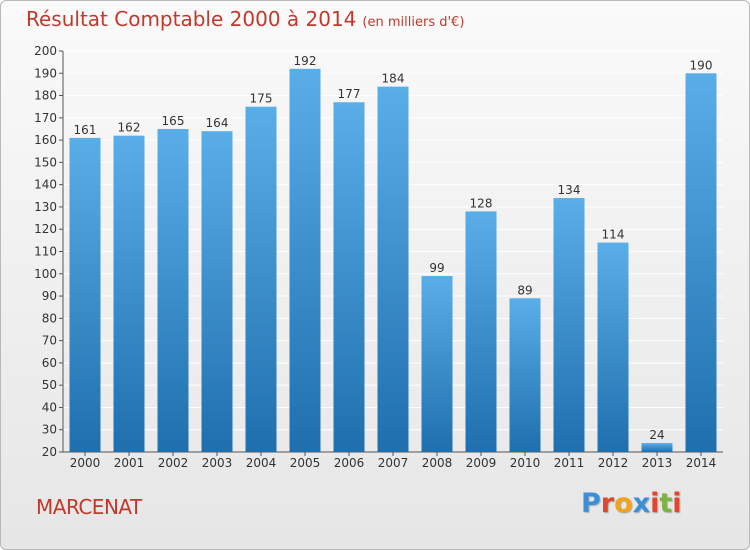 This screenshot has height=550, width=750. I want to click on y-tick-label: 50, so click(49, 385).